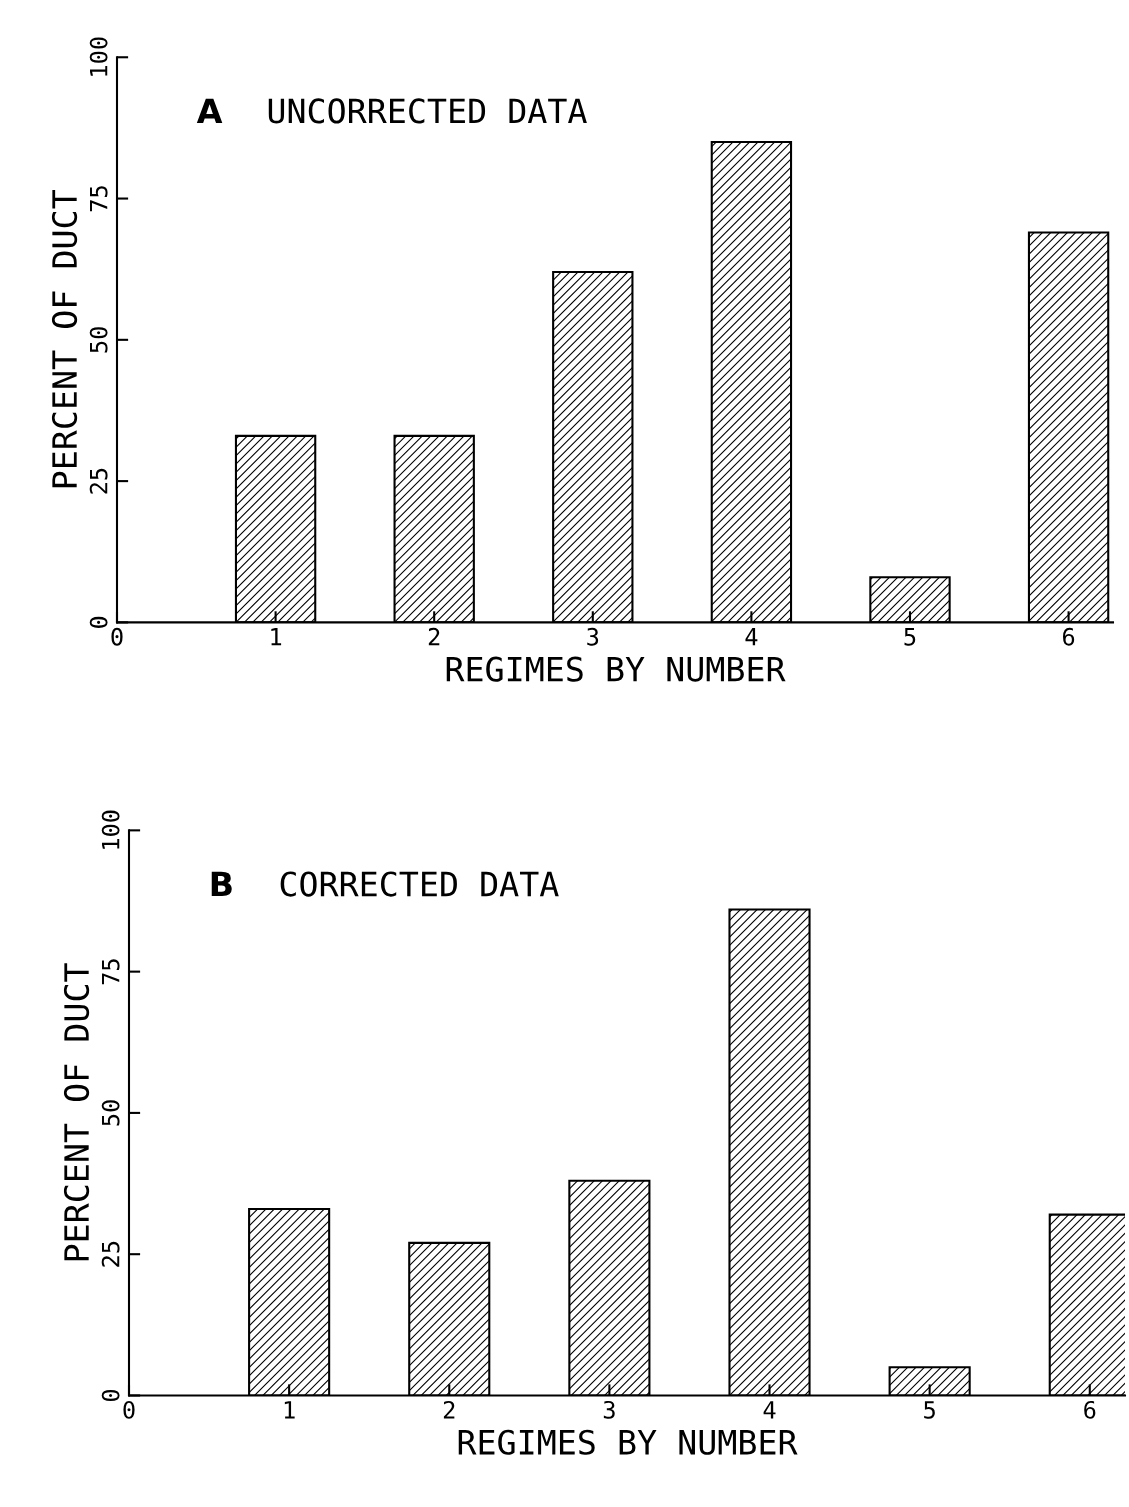 This screenshot has width=1129, height=1507. I want to click on text: B, so click(221, 884).